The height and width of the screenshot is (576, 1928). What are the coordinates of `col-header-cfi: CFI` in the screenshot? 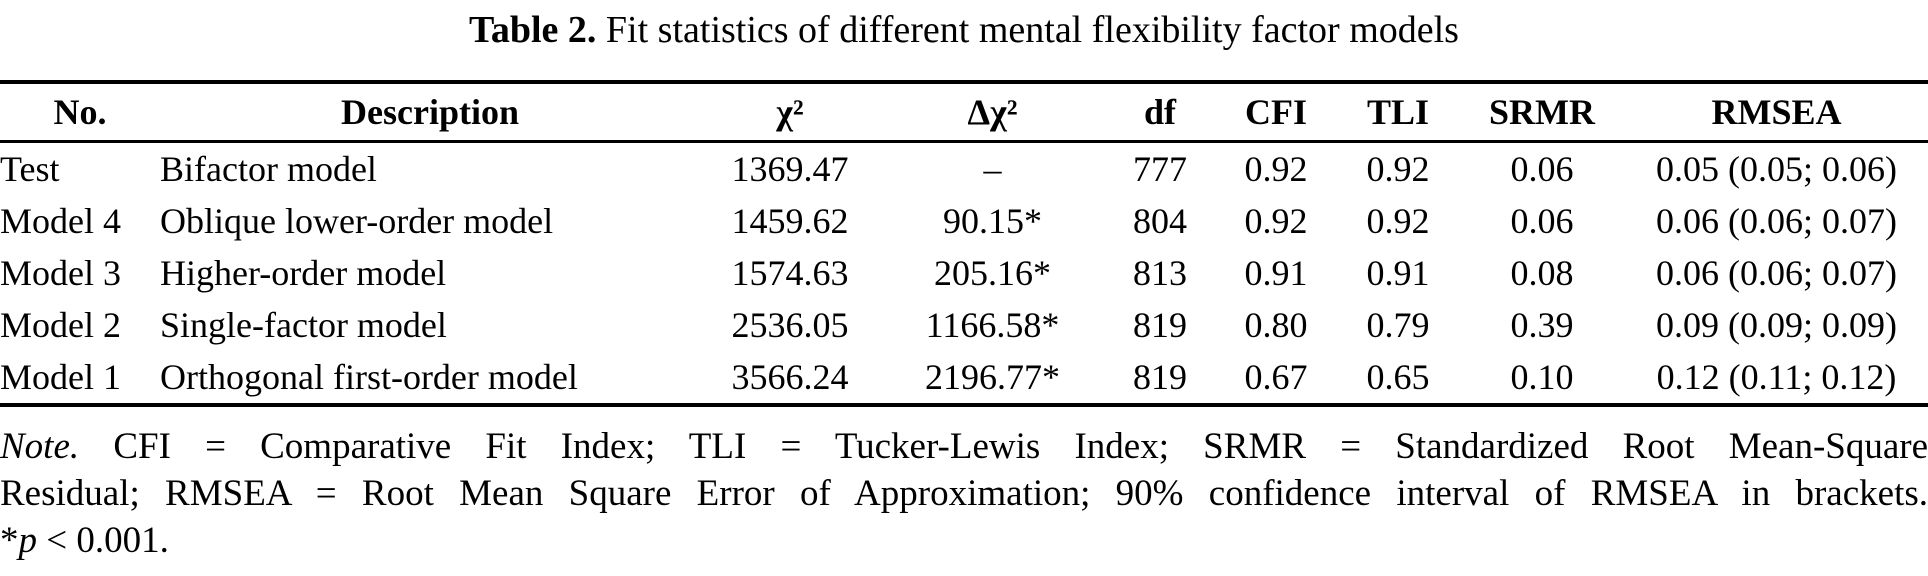 It's located at (1276, 112).